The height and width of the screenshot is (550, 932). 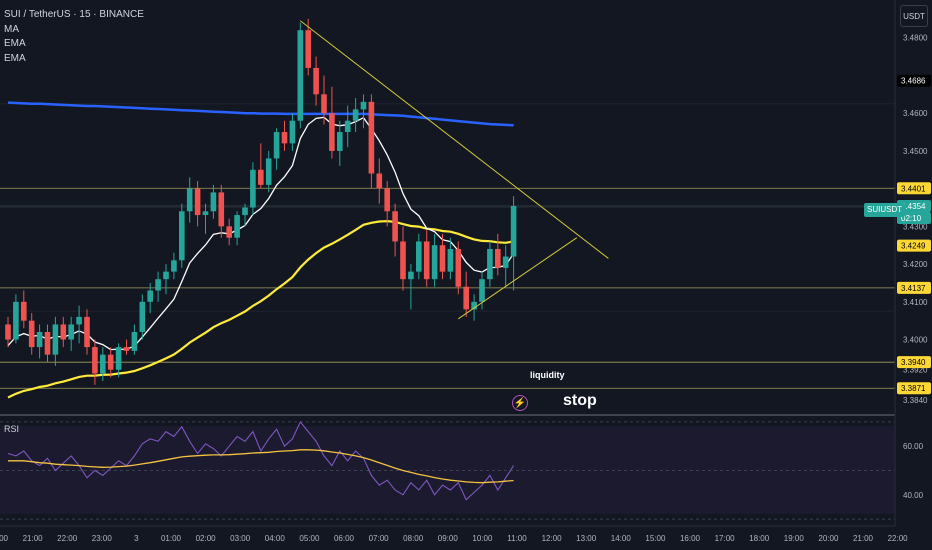 I want to click on rsi-label: RSI, so click(x=12, y=429).